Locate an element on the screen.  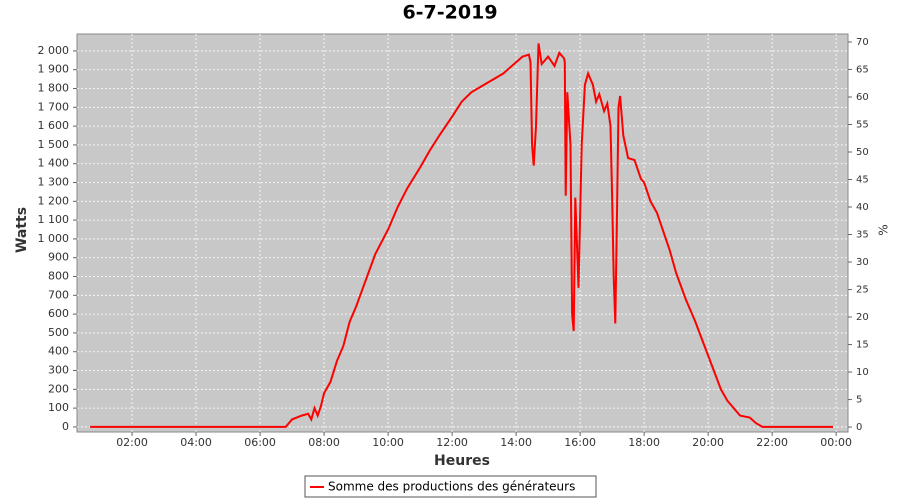
x-tick-label: 04:00 is located at coordinates (196, 442).